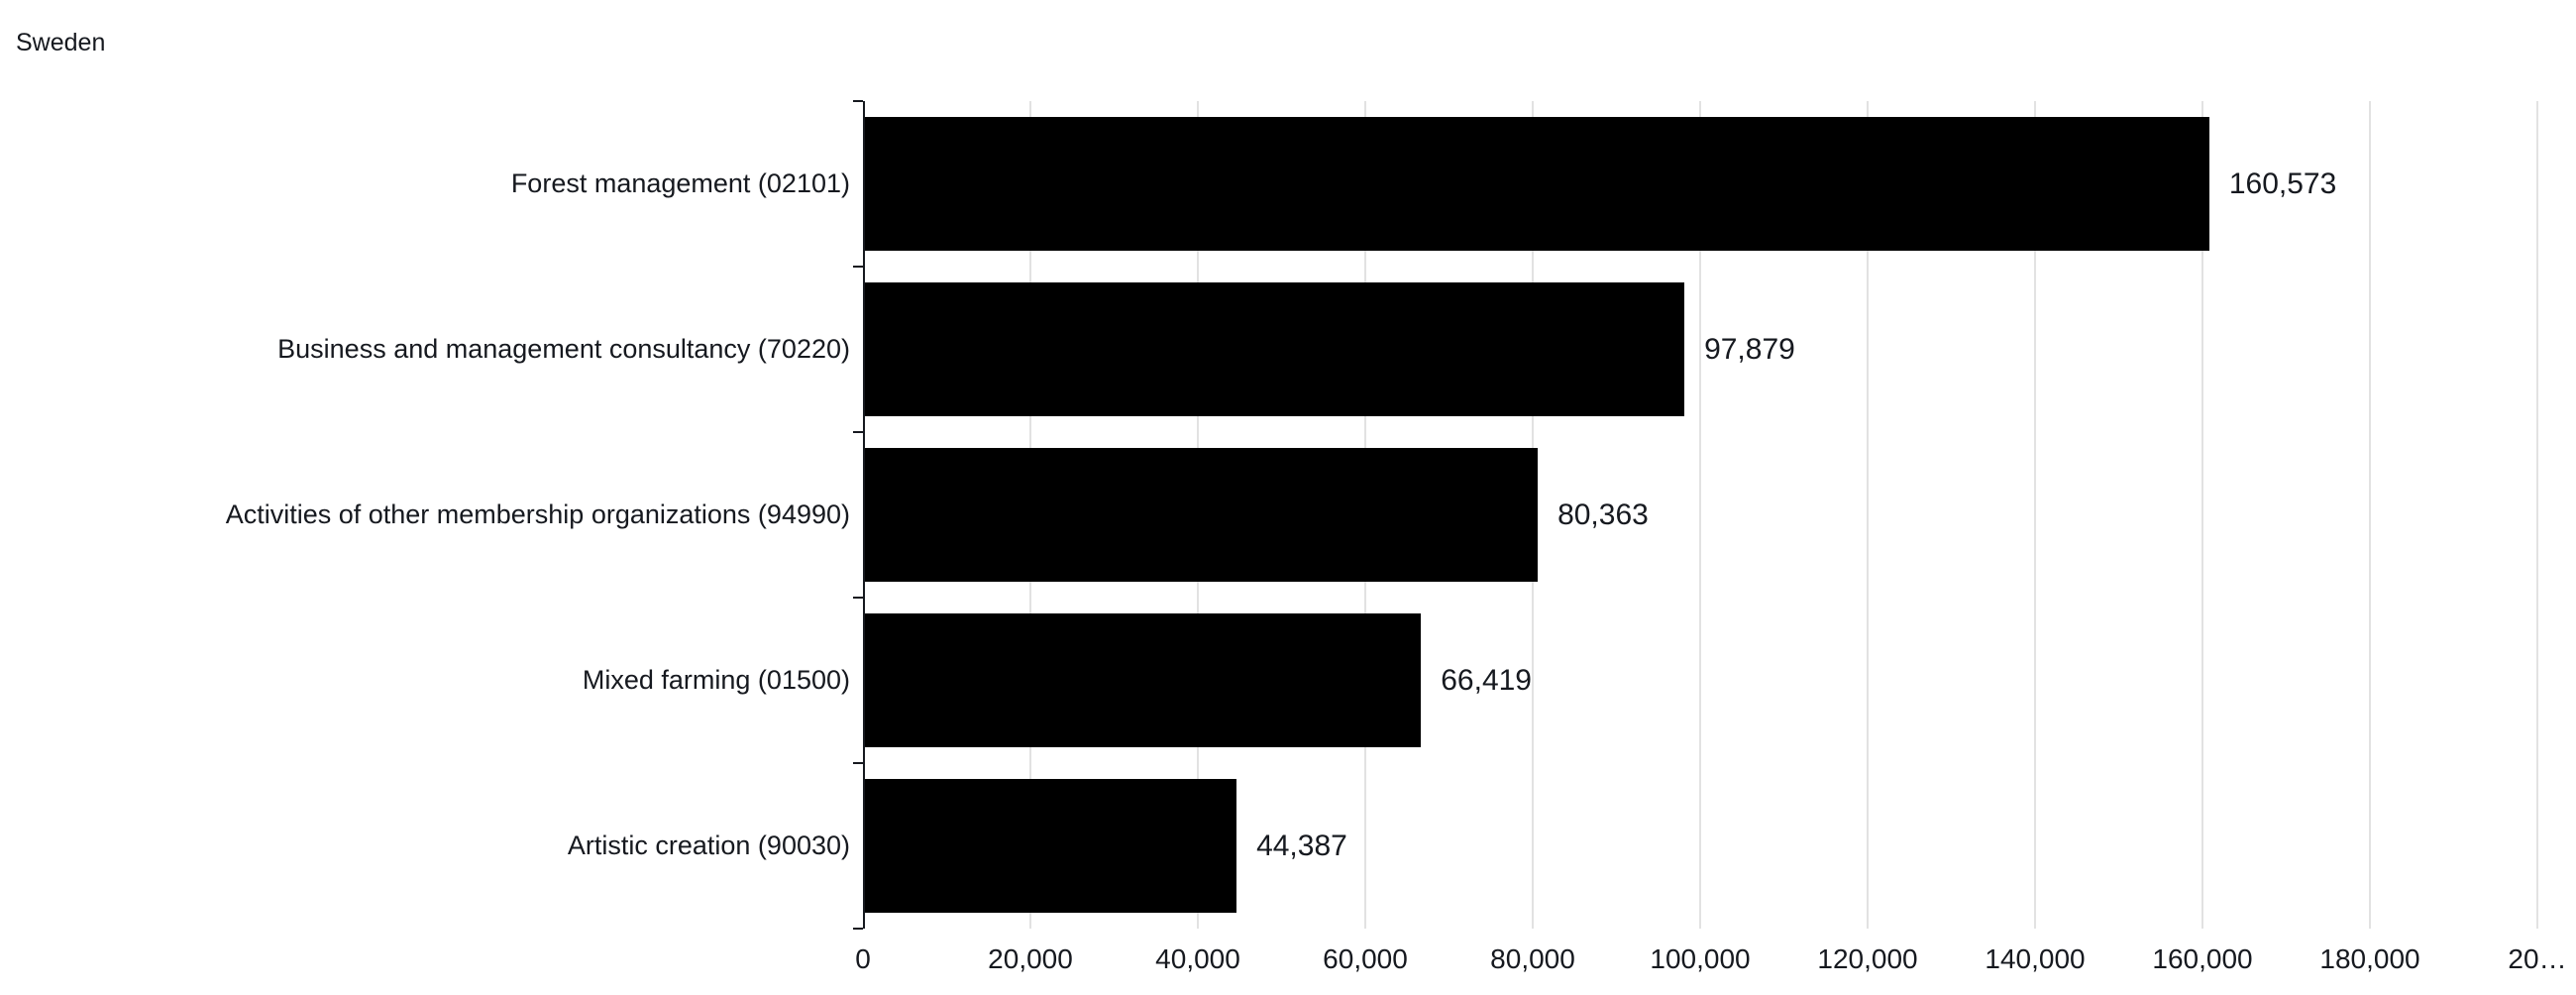 This screenshot has width=2576, height=995. I want to click on x-tick-label: 20,000, so click(1030, 958).